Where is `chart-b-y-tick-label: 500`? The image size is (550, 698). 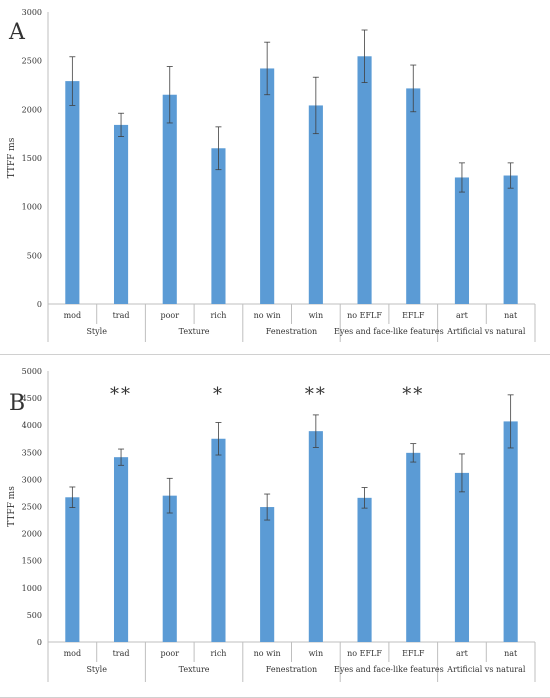 chart-b-y-tick-label: 500 is located at coordinates (34, 615).